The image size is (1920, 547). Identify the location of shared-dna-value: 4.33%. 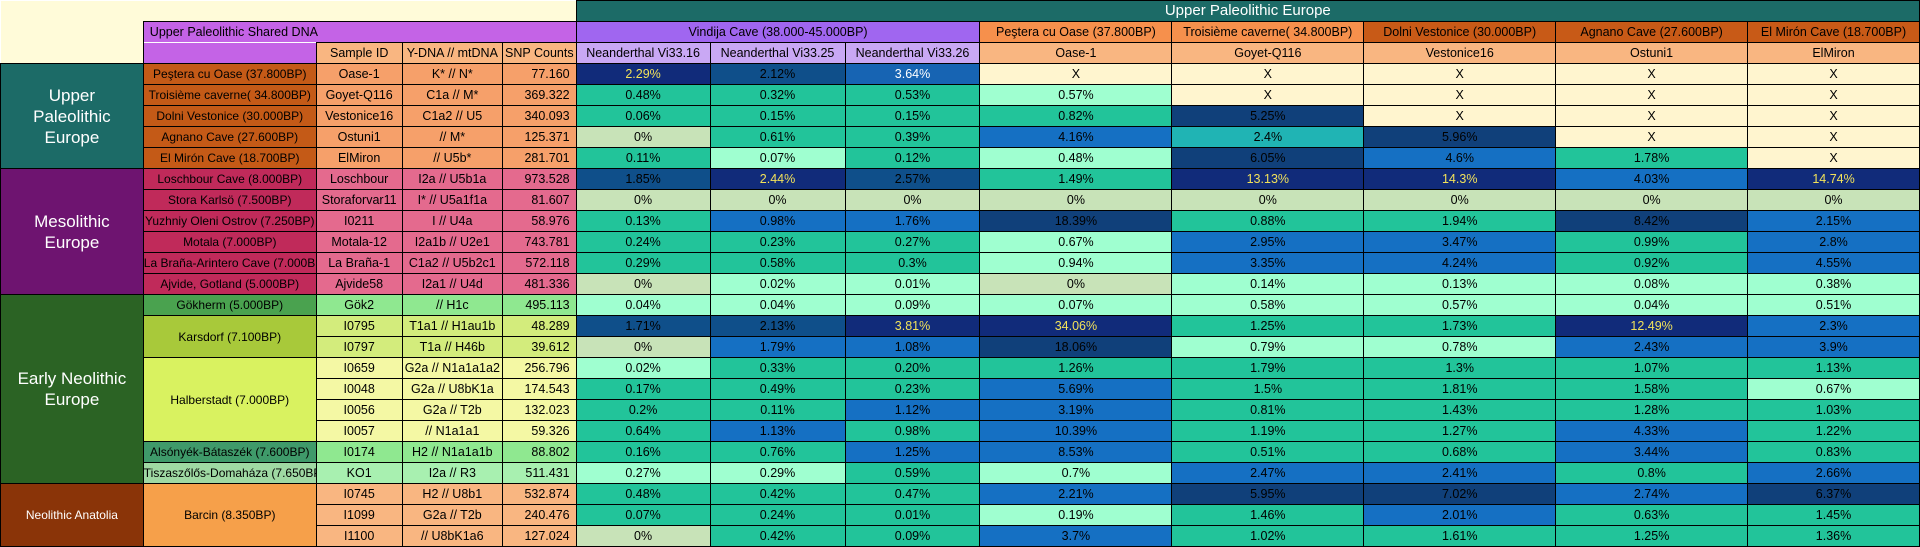
(1652, 431).